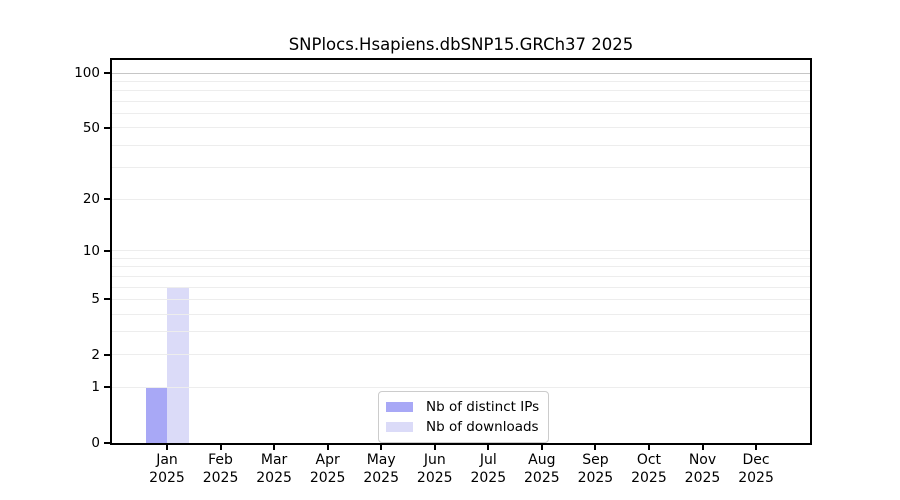  What do you see at coordinates (381, 469) in the screenshot?
I see `x-tick-label: May 2025` at bounding box center [381, 469].